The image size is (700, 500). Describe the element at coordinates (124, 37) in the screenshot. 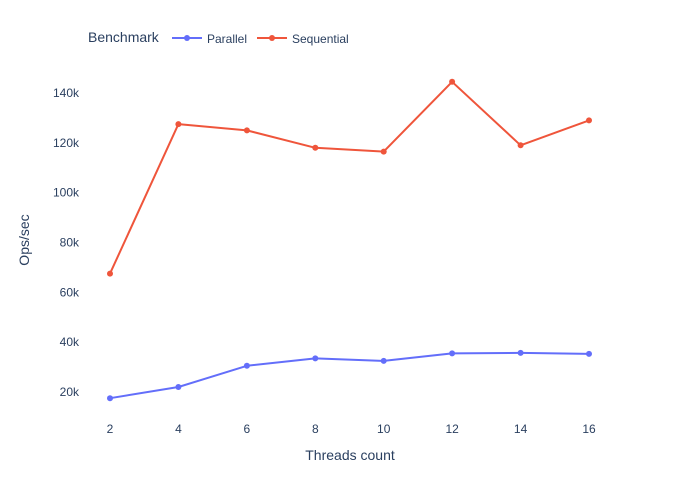

I see `legend-title: Benchmark` at that location.